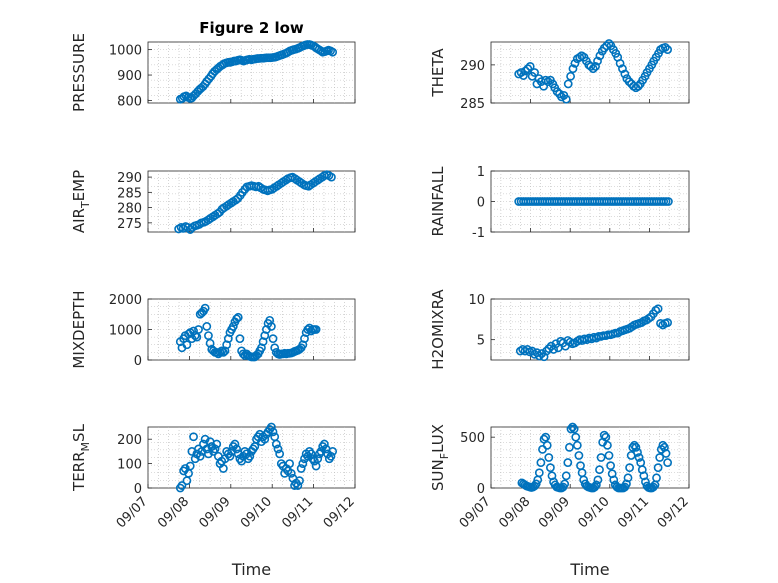 The height and width of the screenshot is (583, 778). What do you see at coordinates (476, 300) in the screenshot?
I see `y-tick-label: 10` at bounding box center [476, 300].